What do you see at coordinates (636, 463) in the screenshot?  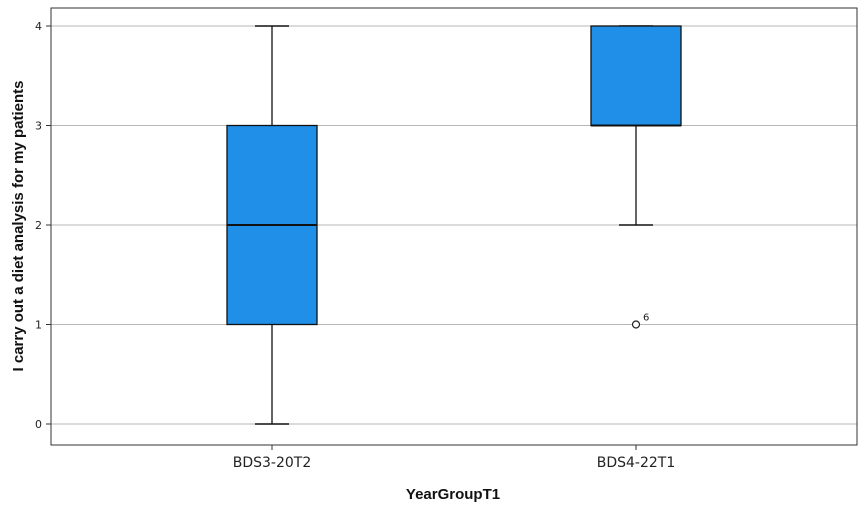 I see `x-tick-label: BDS4-22T1` at bounding box center [636, 463].